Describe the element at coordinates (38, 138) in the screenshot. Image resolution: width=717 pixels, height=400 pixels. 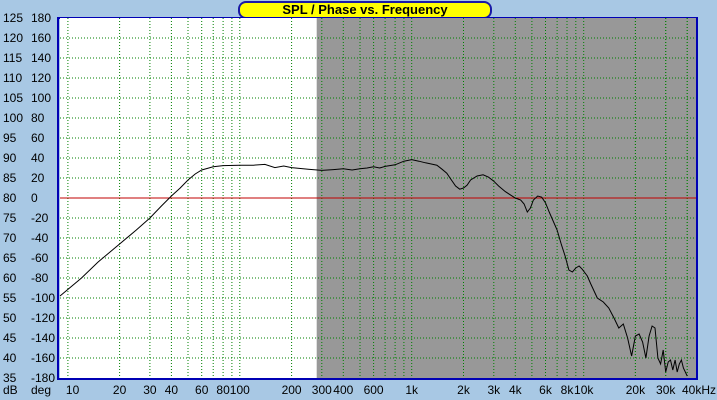
I see `y-tick-label-deg: 60` at that location.